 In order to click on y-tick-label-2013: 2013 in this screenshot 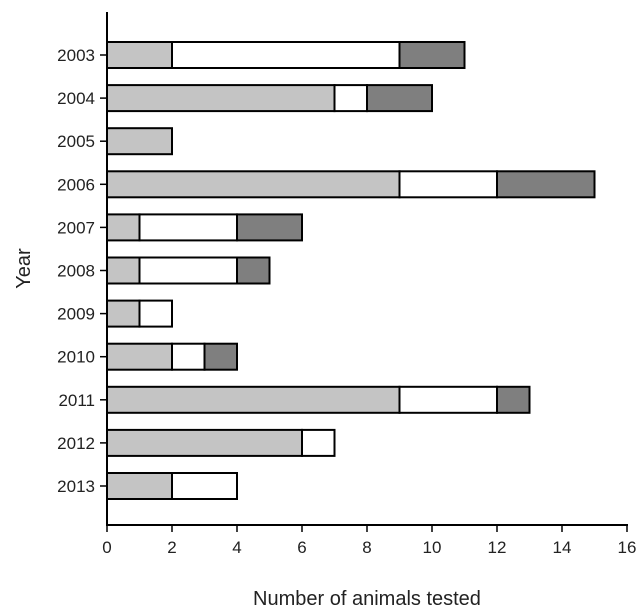, I will do `click(76, 486)`.